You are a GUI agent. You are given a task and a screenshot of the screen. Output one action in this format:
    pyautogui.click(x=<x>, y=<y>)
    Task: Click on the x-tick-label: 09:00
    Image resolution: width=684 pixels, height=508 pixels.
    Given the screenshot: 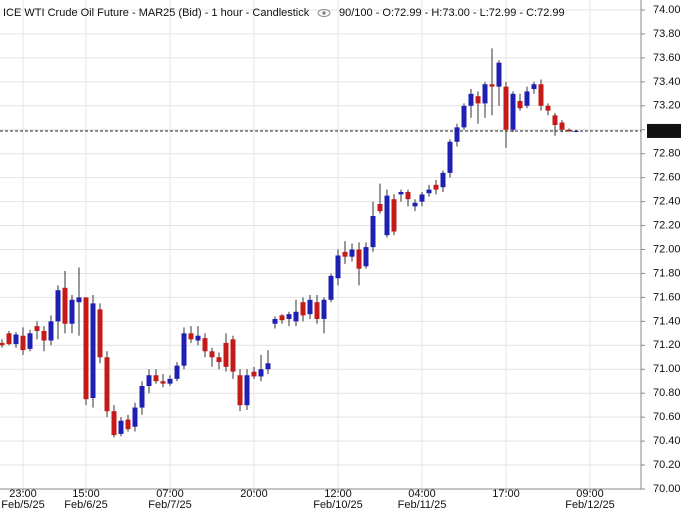 What is the action you would take?
    pyautogui.click(x=590, y=494)
    